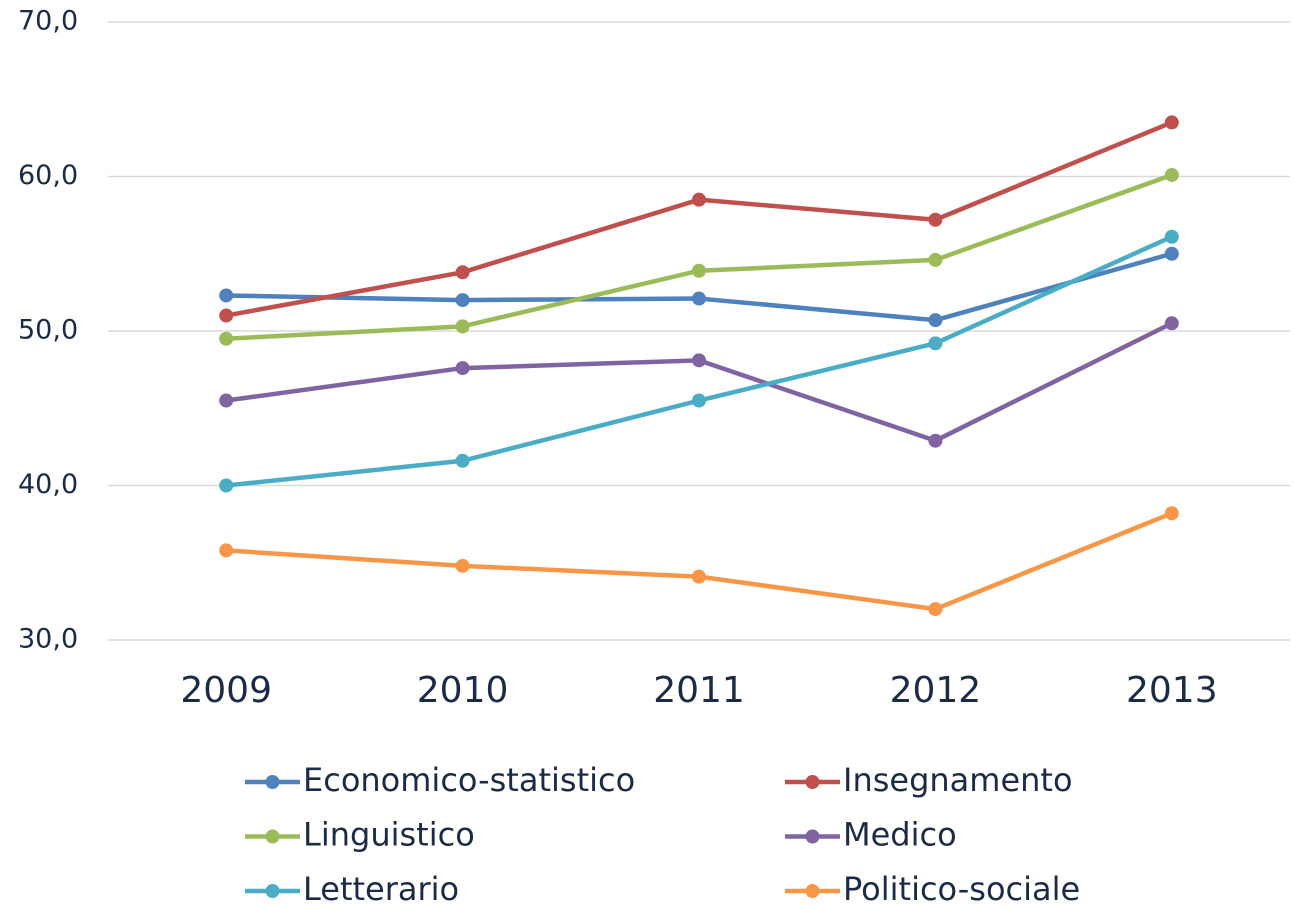 The width and height of the screenshot is (1294, 909). Describe the element at coordinates (48, 21) in the screenshot. I see `y-tick-label: 70,0` at that location.